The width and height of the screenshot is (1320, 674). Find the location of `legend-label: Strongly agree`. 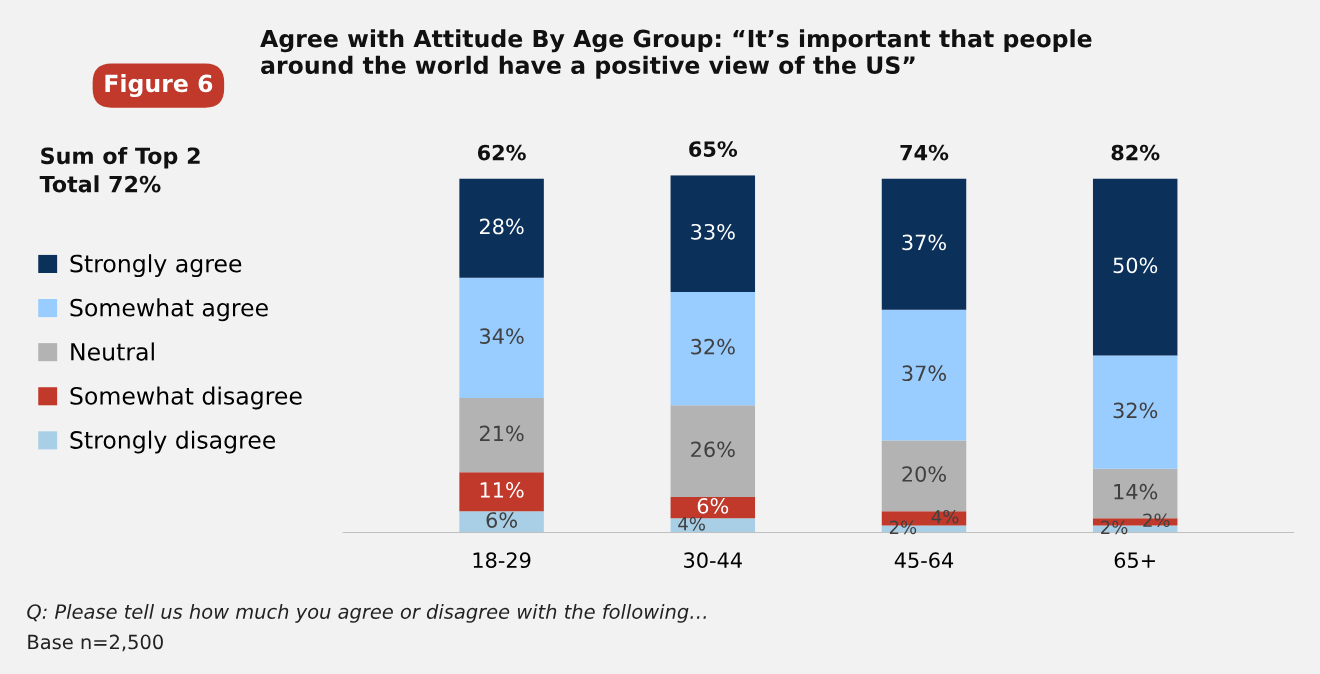

legend-label: Strongly agree is located at coordinates (156, 266).